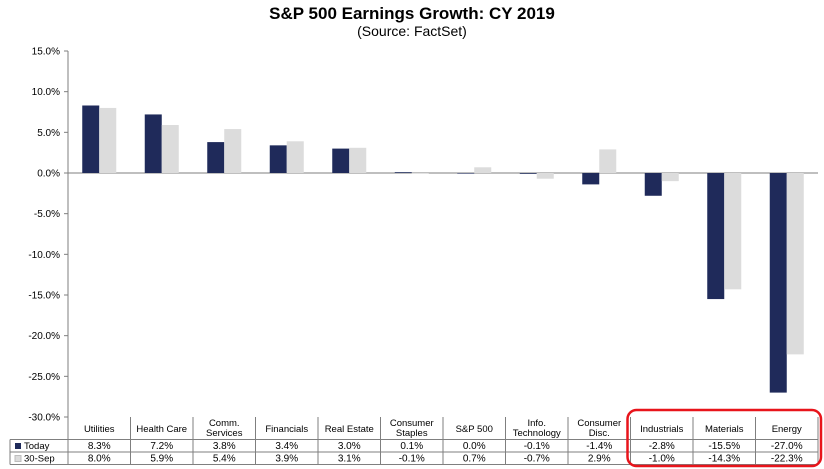 Image resolution: width=824 pixels, height=469 pixels. What do you see at coordinates (349, 429) in the screenshot?
I see `category-label: Real Estate` at bounding box center [349, 429].